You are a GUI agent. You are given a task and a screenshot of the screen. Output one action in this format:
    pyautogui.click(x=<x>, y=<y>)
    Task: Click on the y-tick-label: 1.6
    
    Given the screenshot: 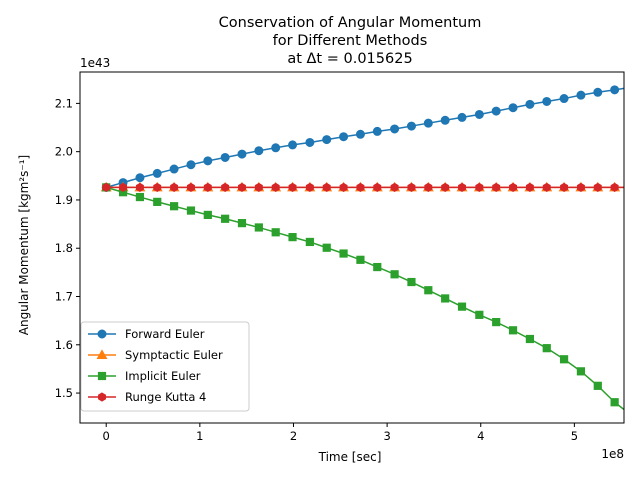 What is the action you would take?
    pyautogui.click(x=64, y=345)
    